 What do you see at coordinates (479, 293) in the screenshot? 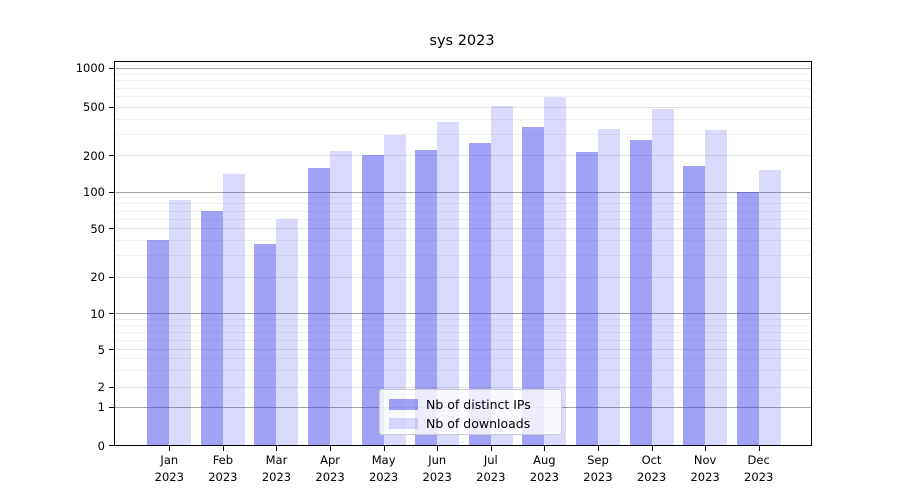
I see `bar-jul-distinct-ips` at bounding box center [479, 293].